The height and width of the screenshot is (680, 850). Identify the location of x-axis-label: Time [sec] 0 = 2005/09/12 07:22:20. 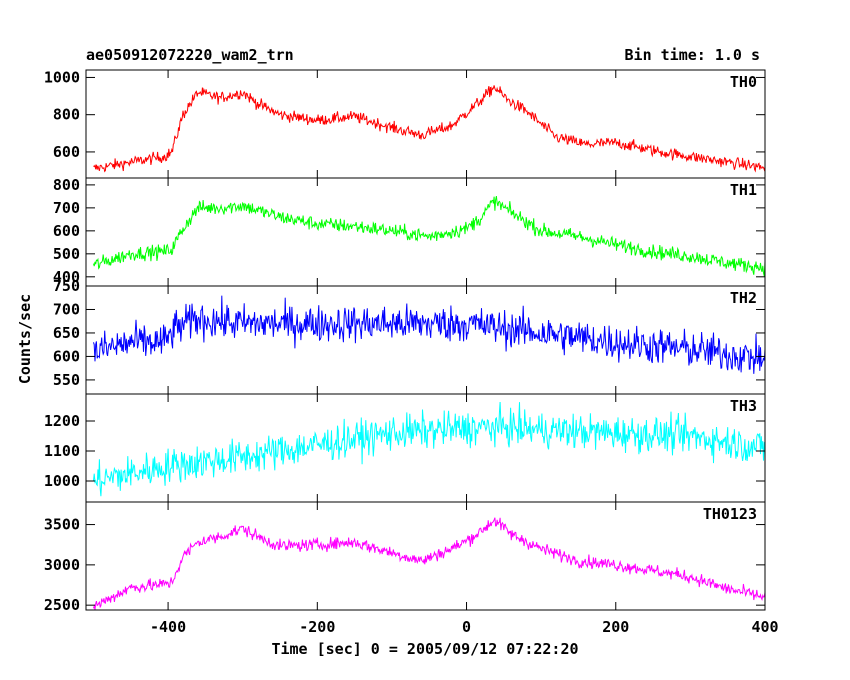
(425, 649).